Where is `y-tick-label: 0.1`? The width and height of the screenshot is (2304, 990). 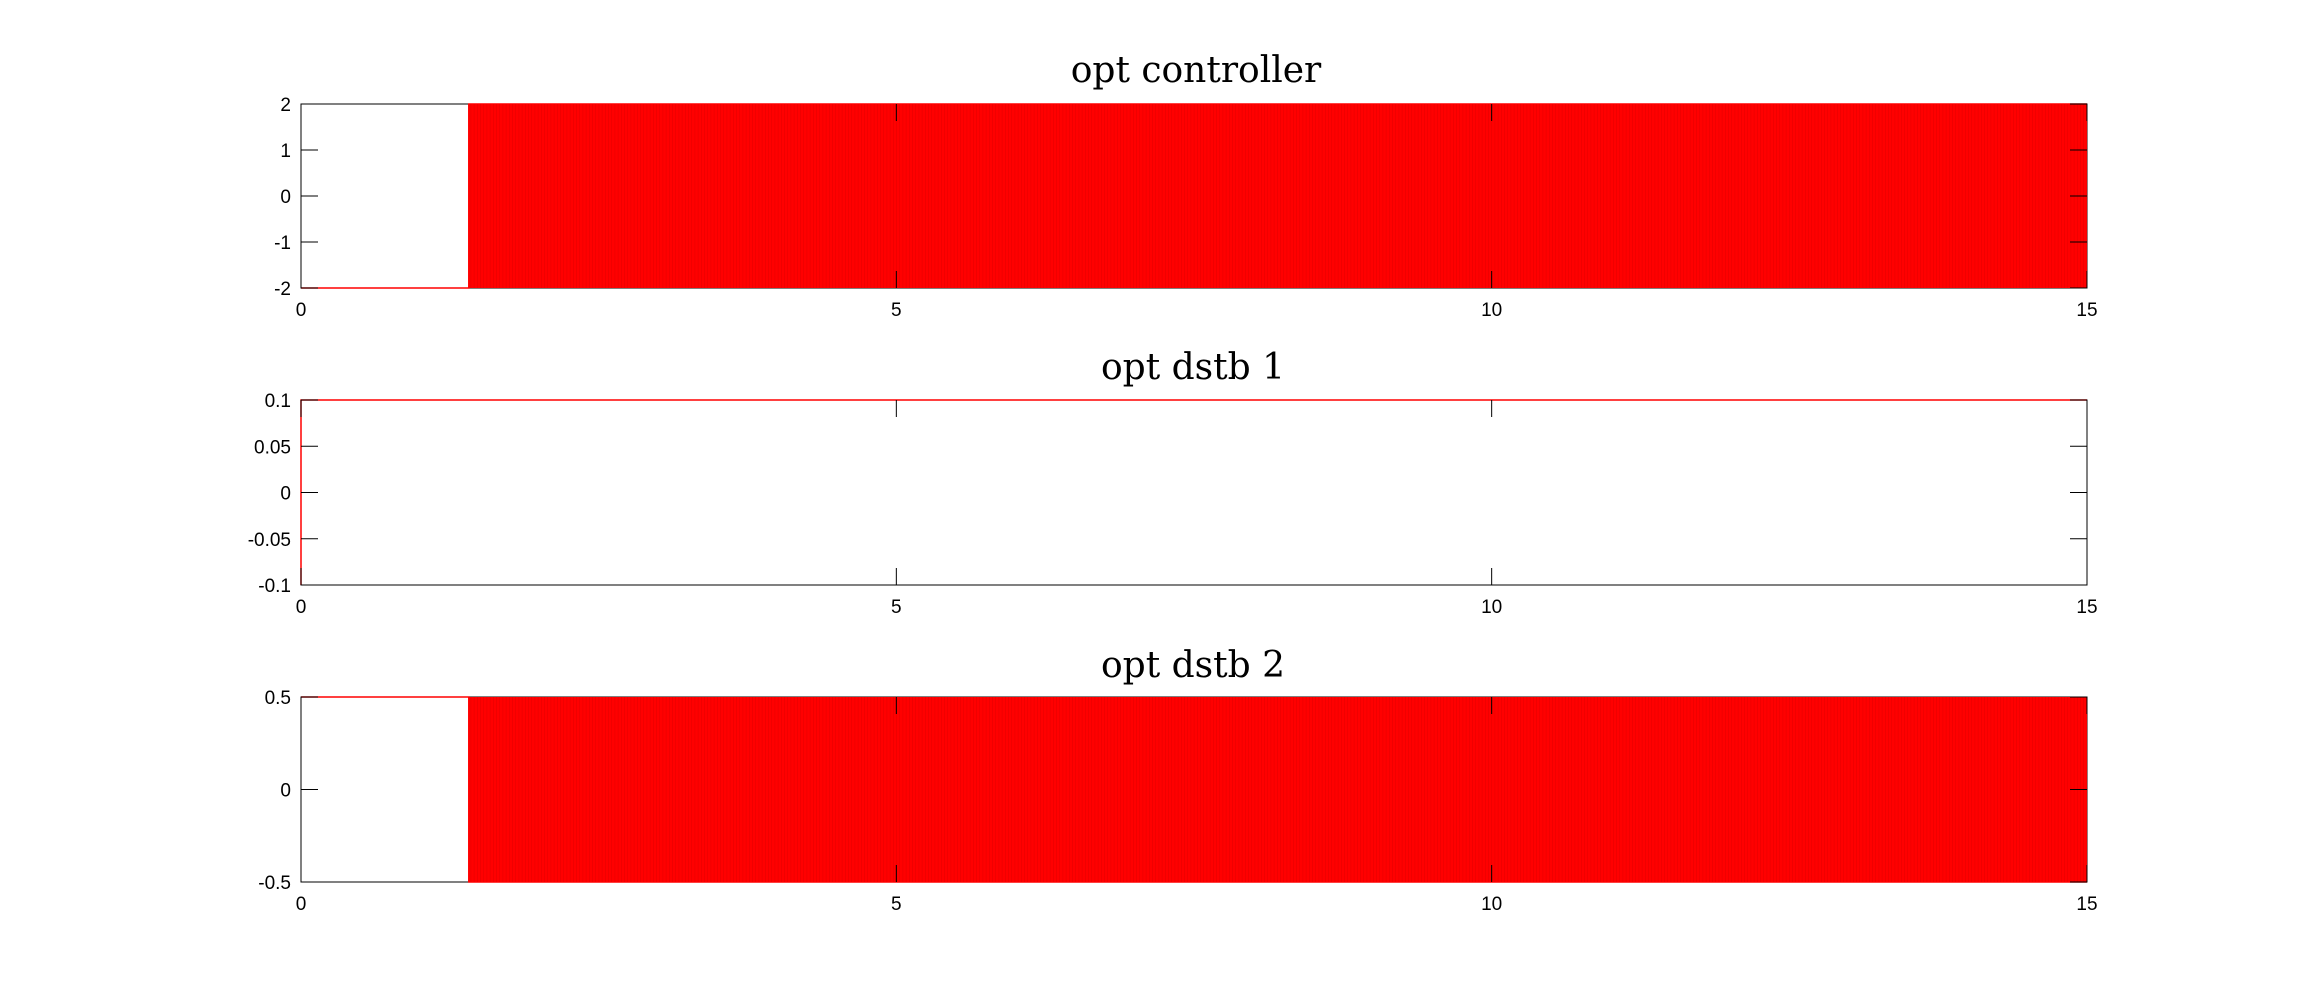 y-tick-label: 0.1 is located at coordinates (278, 401).